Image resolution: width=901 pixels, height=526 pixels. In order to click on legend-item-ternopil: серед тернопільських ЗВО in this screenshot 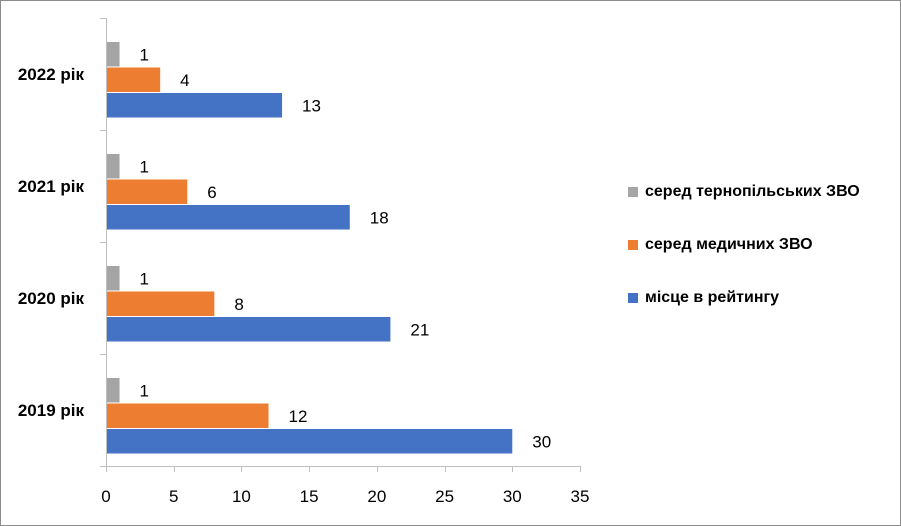, I will do `click(763, 192)`.